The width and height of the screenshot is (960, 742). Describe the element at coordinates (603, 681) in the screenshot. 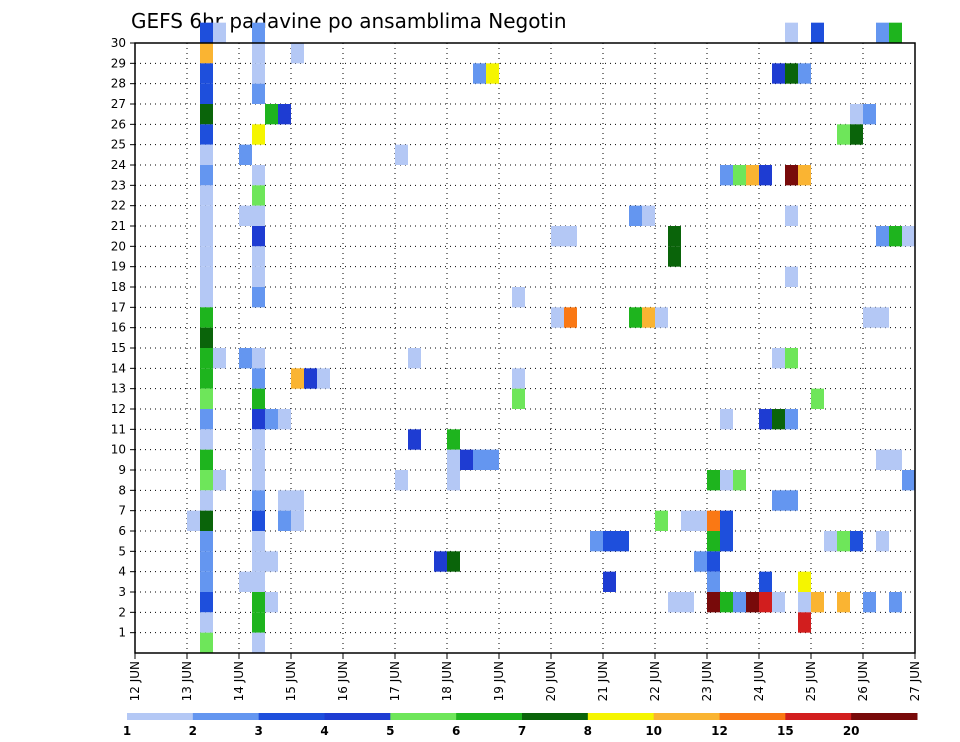

I see `x-tick-label: 21 JUN` at that location.